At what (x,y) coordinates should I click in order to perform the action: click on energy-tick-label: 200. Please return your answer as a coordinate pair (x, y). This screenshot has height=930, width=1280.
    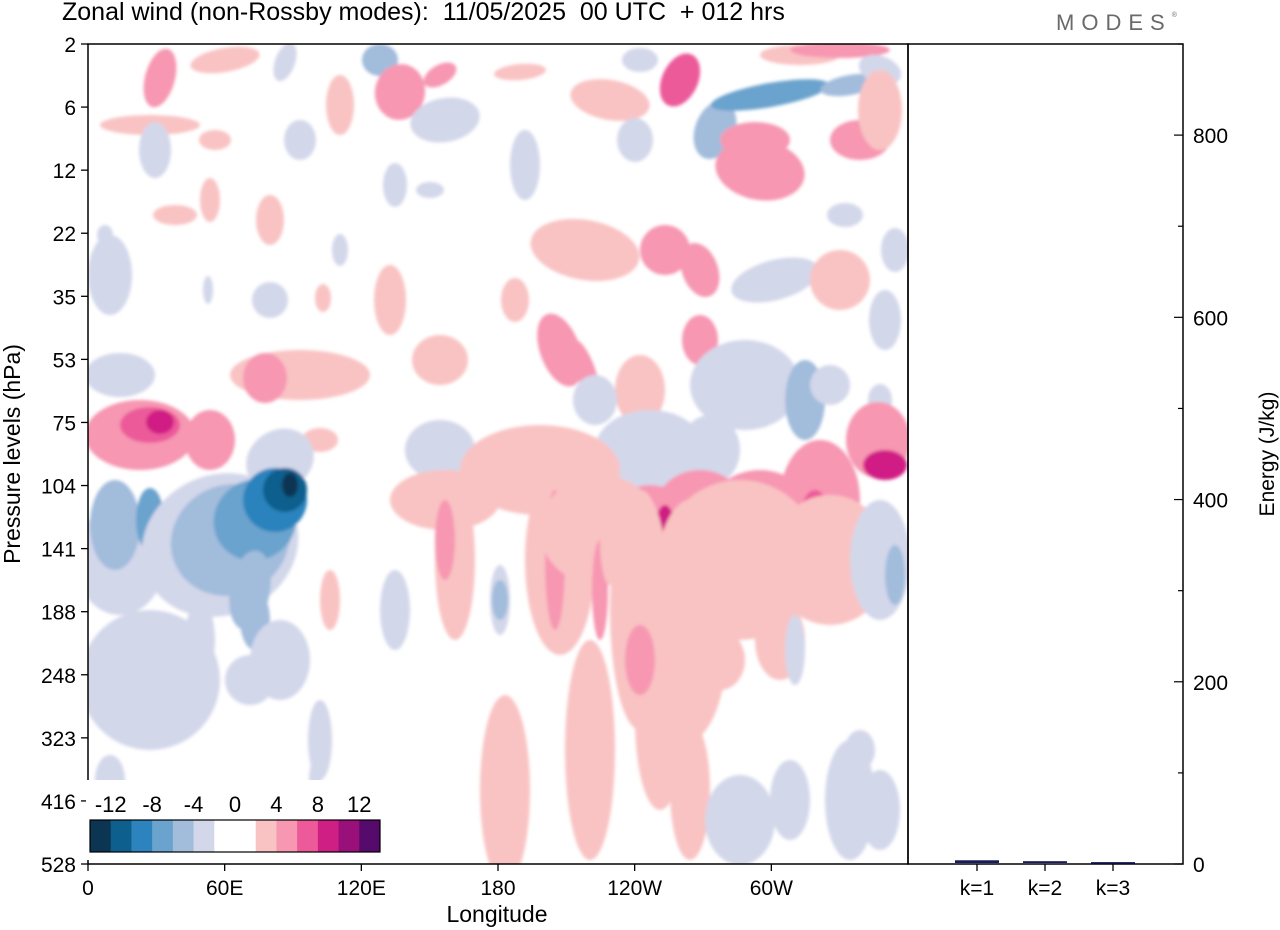
    Looking at the image, I should click on (1210, 683).